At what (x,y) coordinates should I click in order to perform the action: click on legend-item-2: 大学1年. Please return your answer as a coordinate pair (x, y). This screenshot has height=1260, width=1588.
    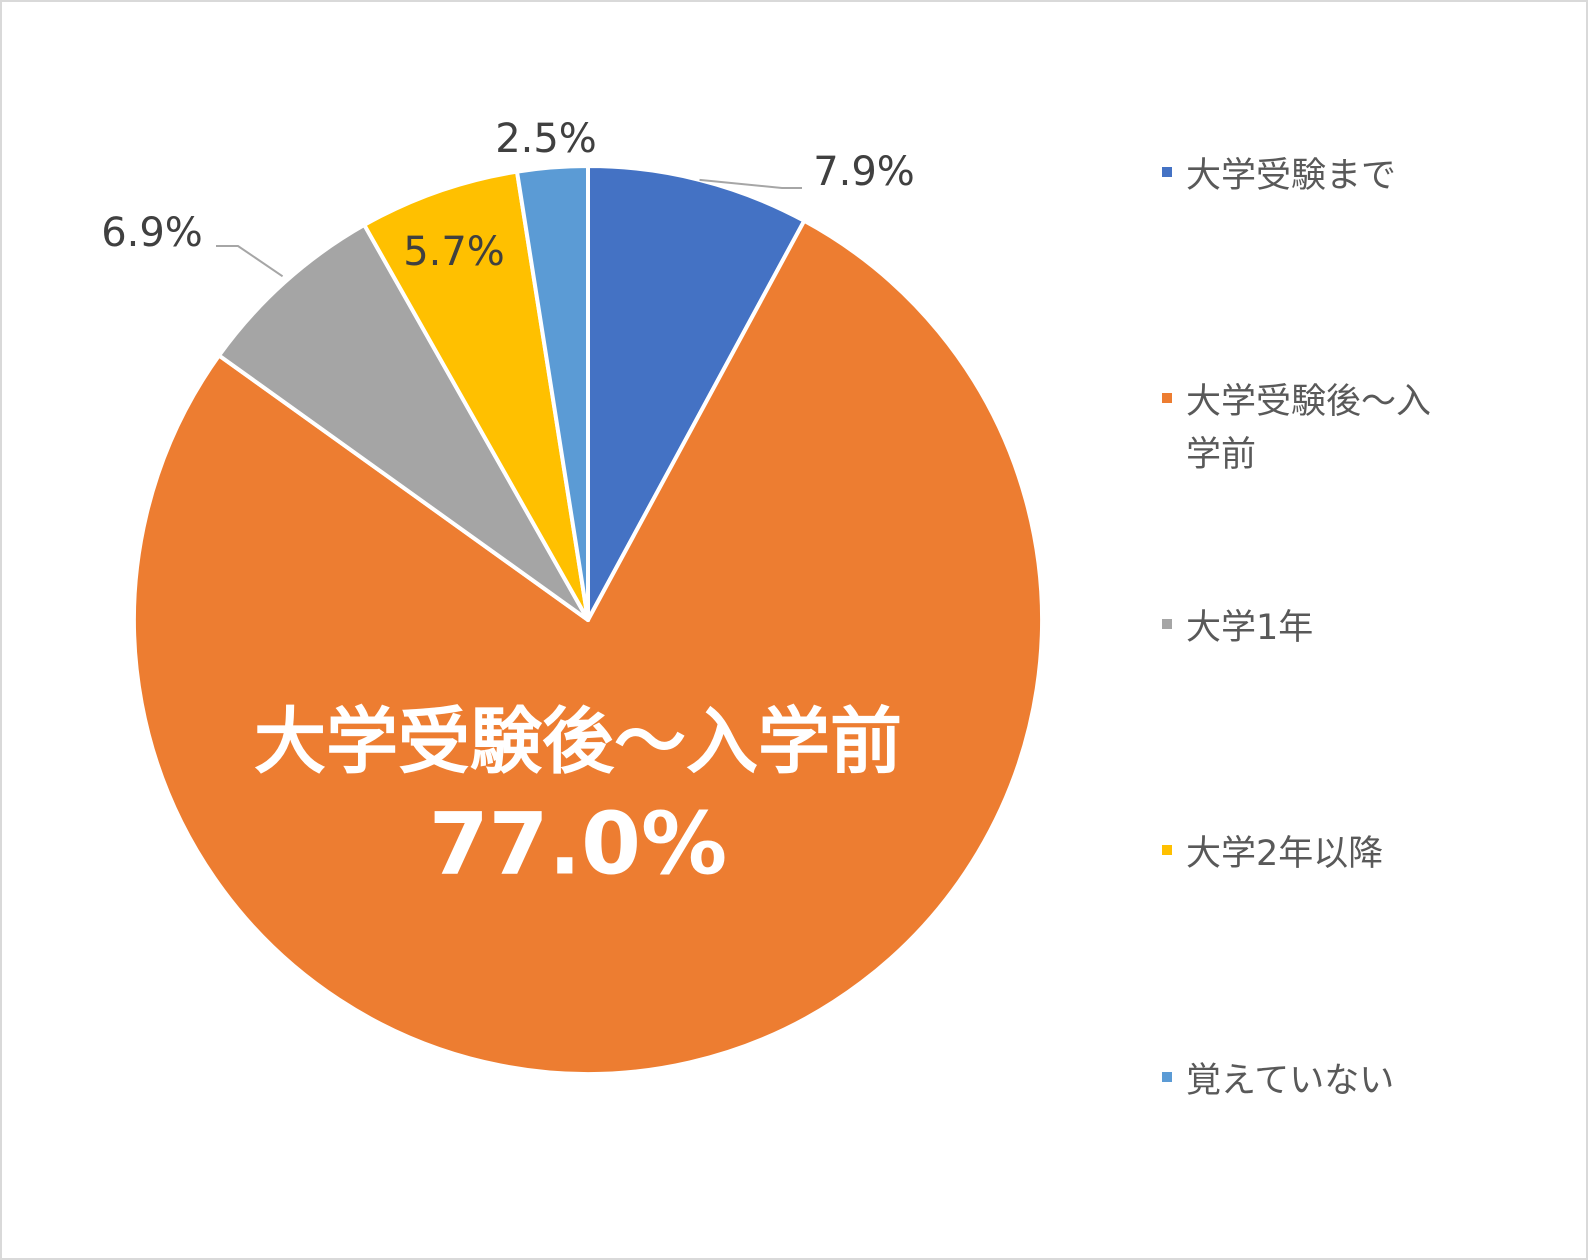
    Looking at the image, I should click on (1304, 628).